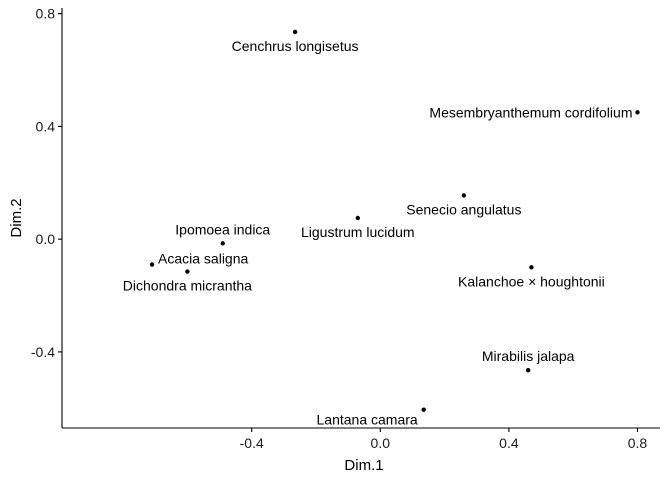 The width and height of the screenshot is (672, 480). What do you see at coordinates (381, 443) in the screenshot?
I see `x-tick-label: 0.0` at bounding box center [381, 443].